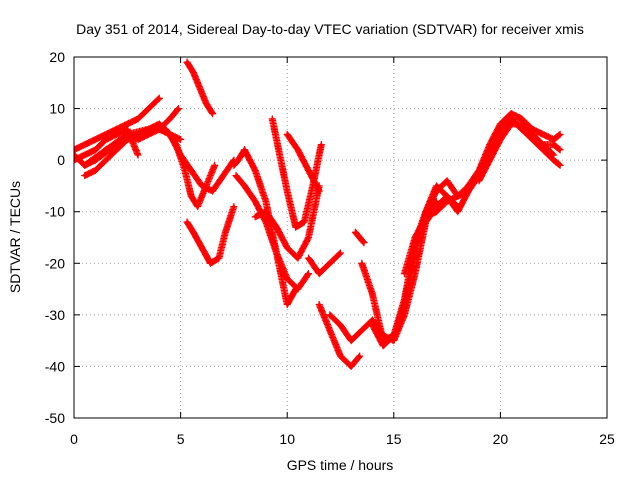  Describe the element at coordinates (501, 439) in the screenshot. I see `x-tick-label: 20` at that location.